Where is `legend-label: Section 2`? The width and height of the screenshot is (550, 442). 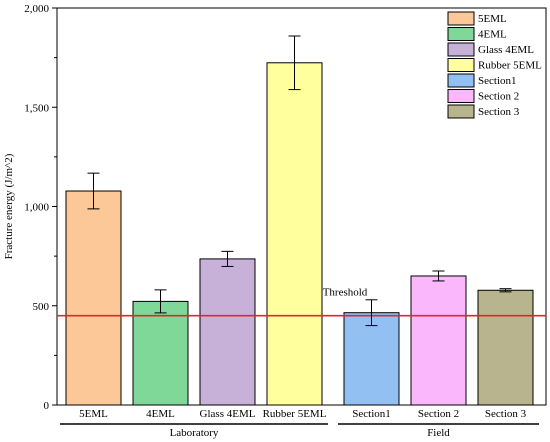
legend-label: Section 2 is located at coordinates (498, 97).